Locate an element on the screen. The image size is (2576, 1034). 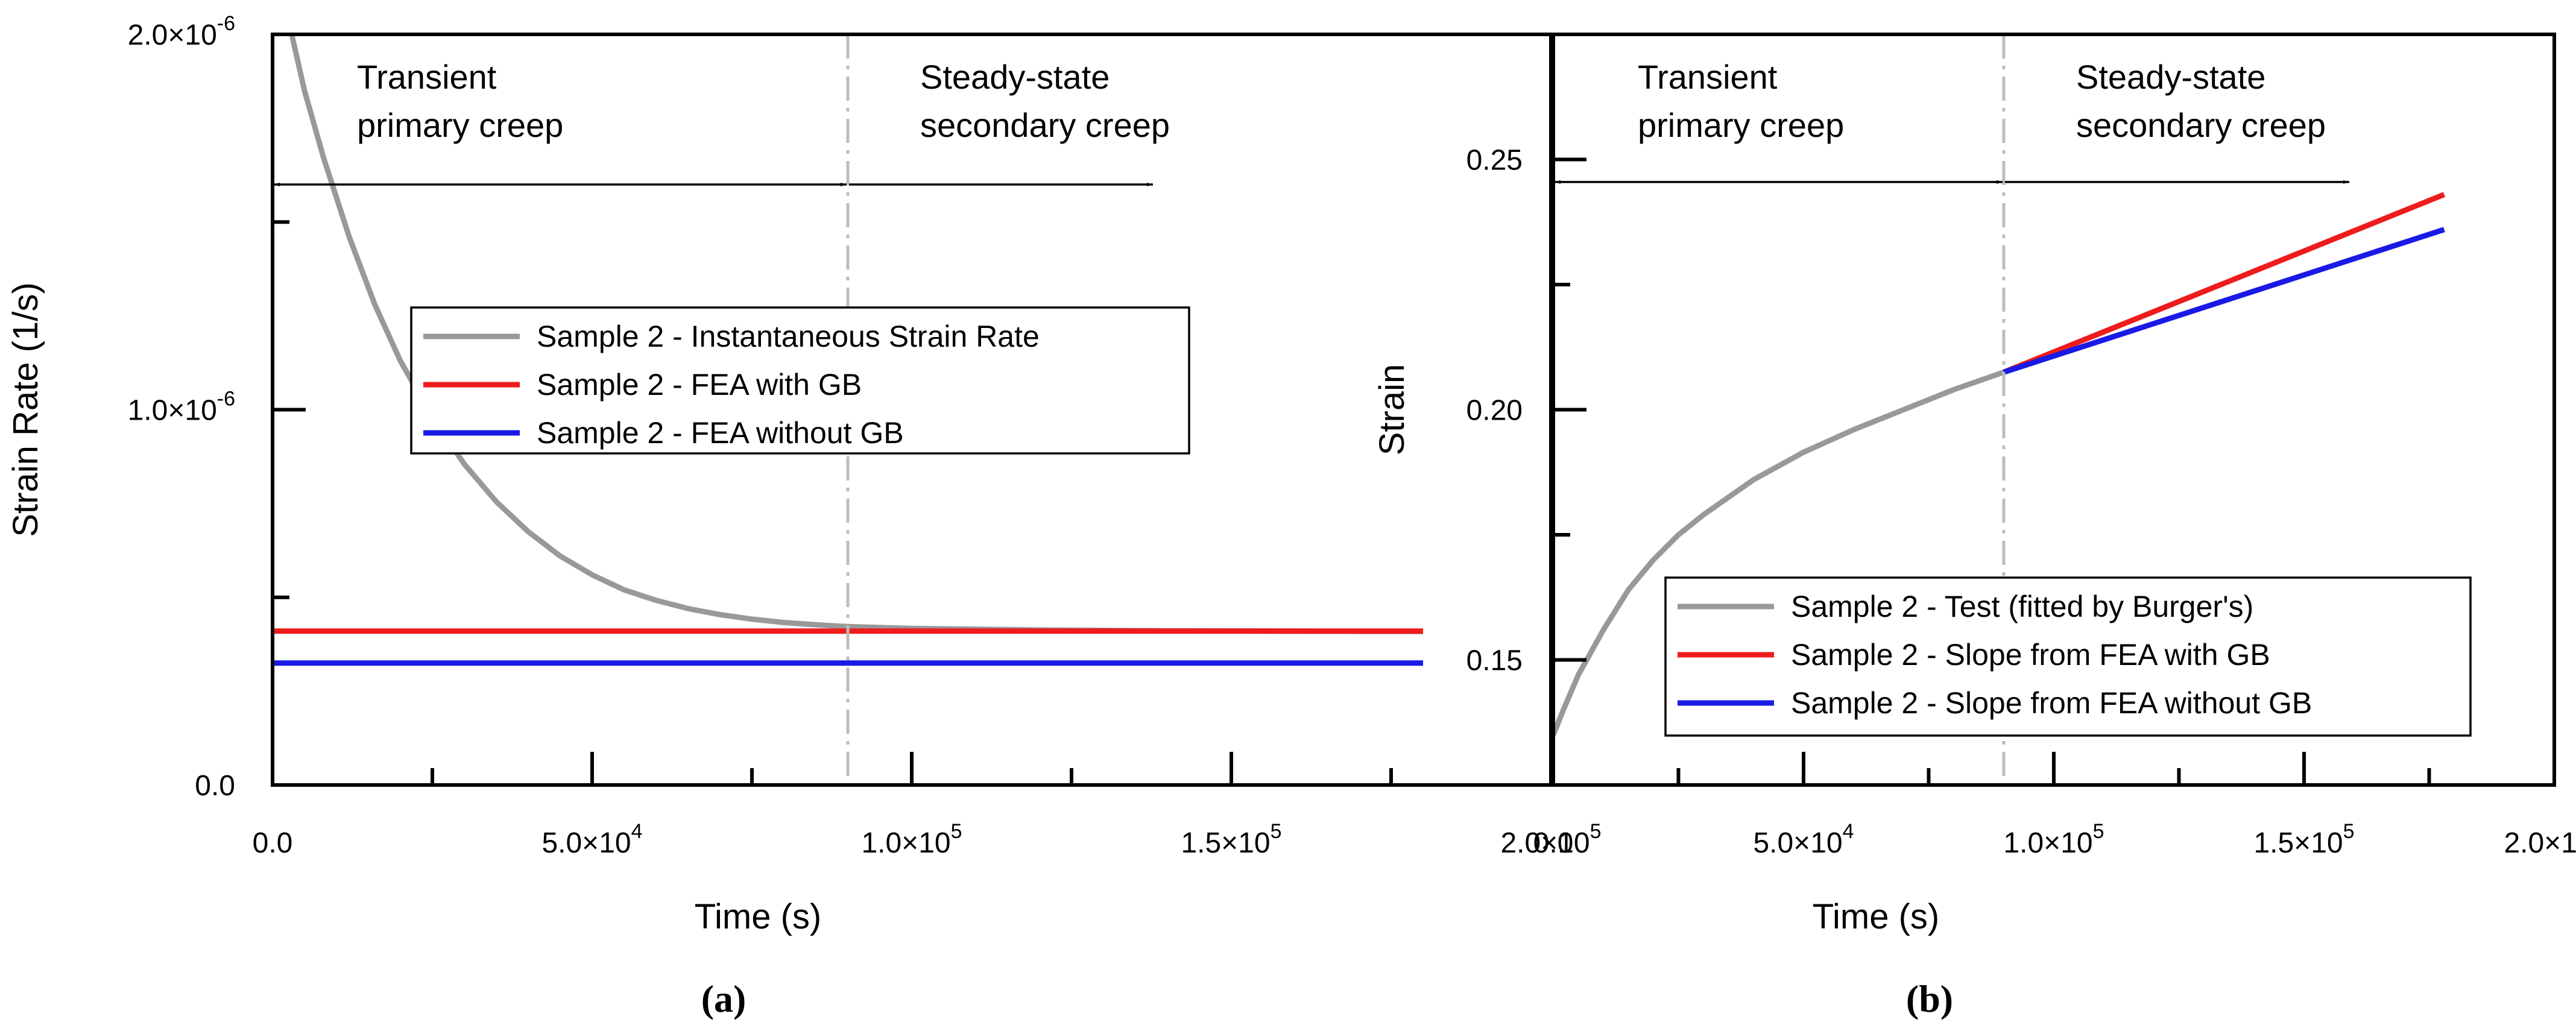
y-tick-label: 0.25 is located at coordinates (1494, 161).